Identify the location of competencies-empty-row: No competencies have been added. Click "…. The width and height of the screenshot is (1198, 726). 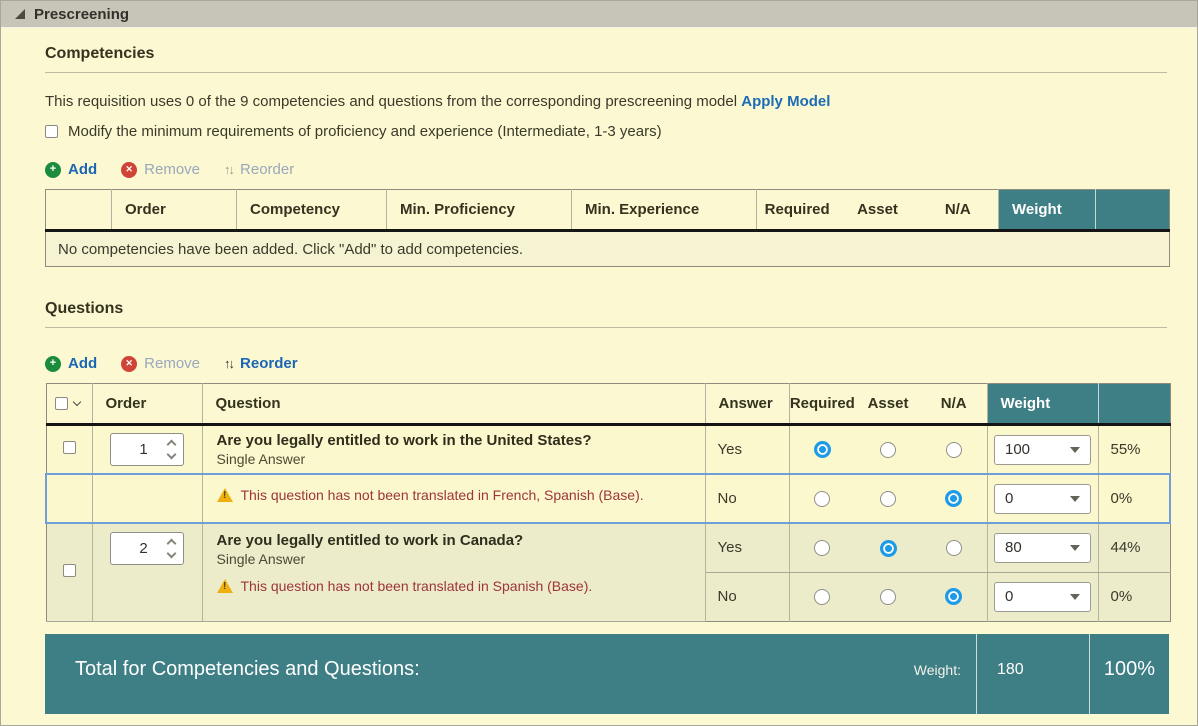
(607, 248).